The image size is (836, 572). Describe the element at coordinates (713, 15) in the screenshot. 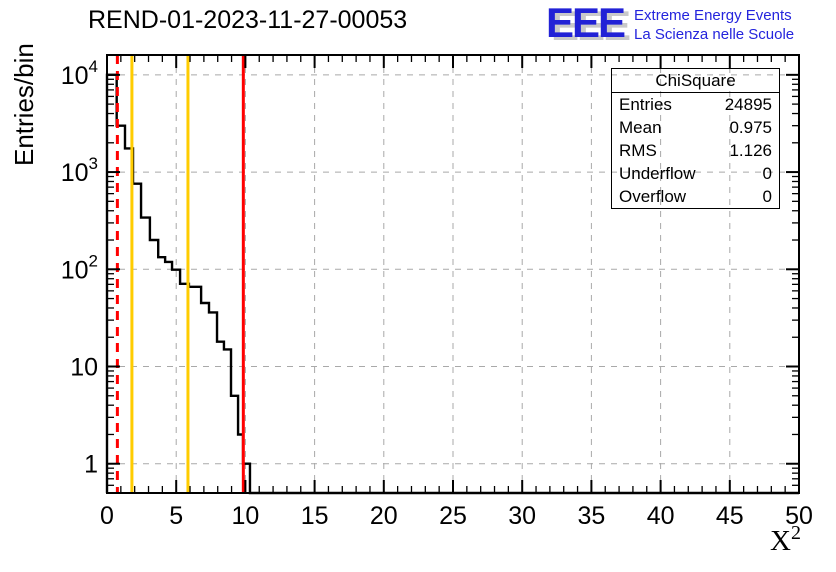

I see `logo-subtitle-line1: Extreme Energy Events` at that location.